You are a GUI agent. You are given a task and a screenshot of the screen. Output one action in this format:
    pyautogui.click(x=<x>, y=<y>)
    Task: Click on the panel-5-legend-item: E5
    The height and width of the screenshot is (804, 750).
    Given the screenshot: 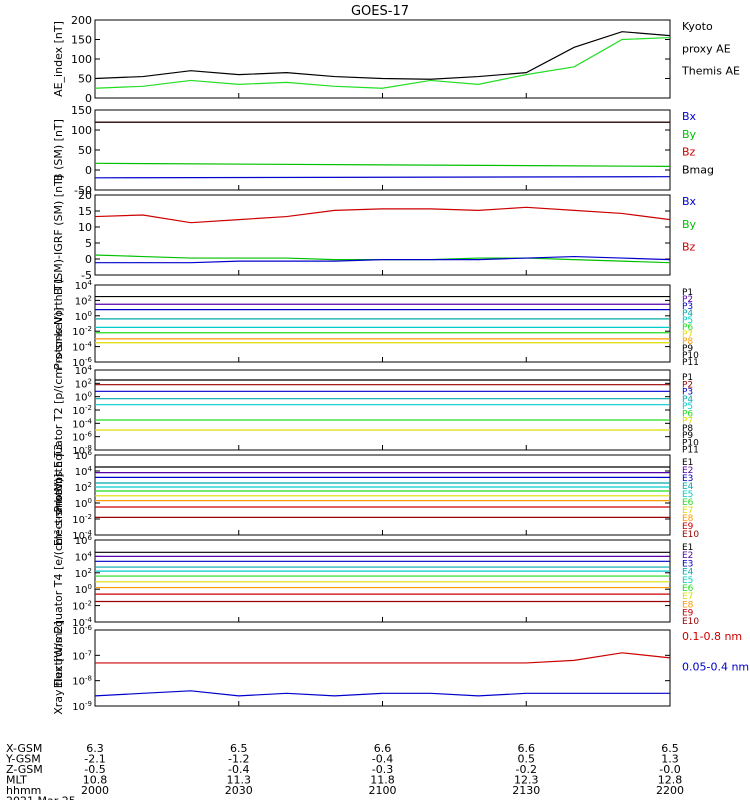 What is the action you would take?
    pyautogui.click(x=687, y=495)
    